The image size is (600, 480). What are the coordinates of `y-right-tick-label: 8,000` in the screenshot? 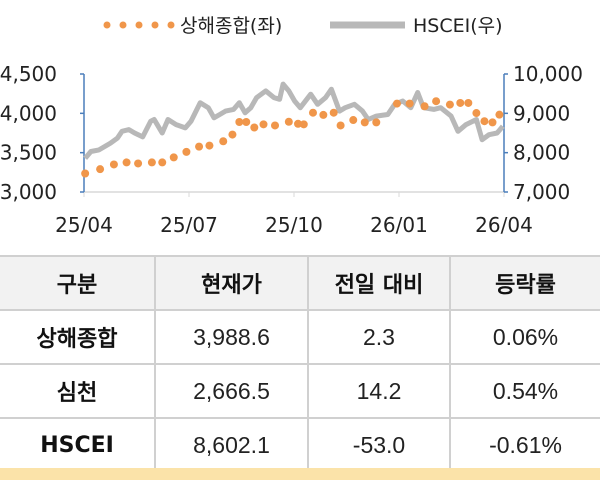 It's located at (541, 153).